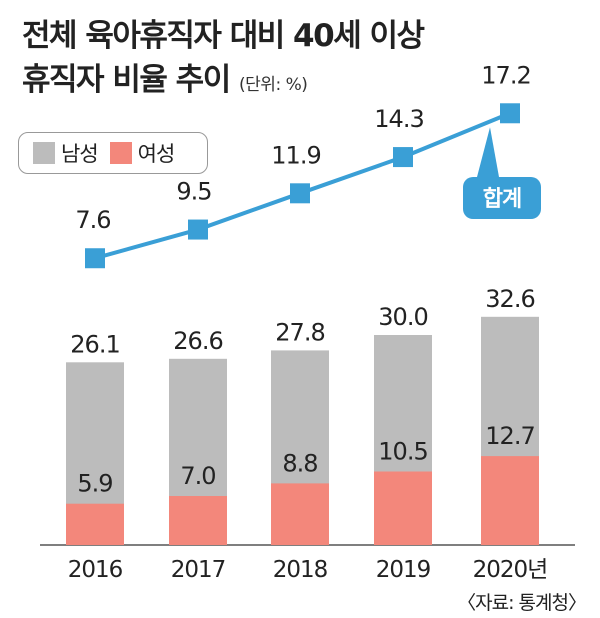 This screenshot has height=618, width=600. What do you see at coordinates (94, 344) in the screenshot?
I see `bar-total-label-2016: 26.1` at bounding box center [94, 344].